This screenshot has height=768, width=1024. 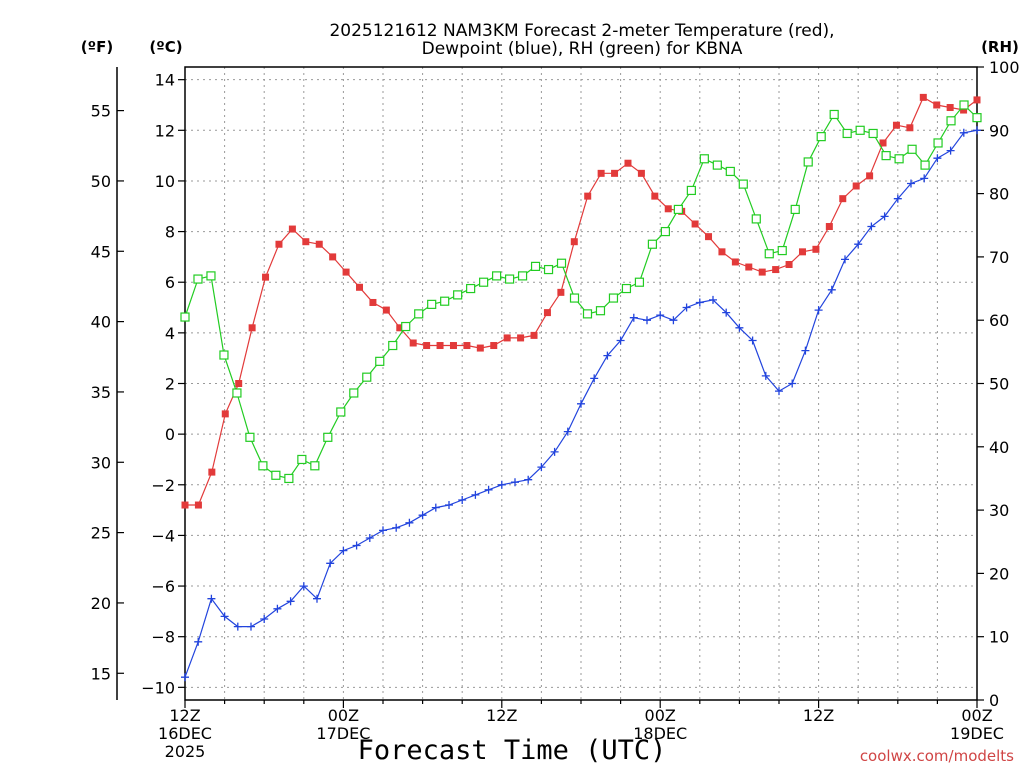 What do you see at coordinates (165, 80) in the screenshot?
I see `celsius-tick-label-0: 14` at bounding box center [165, 80].